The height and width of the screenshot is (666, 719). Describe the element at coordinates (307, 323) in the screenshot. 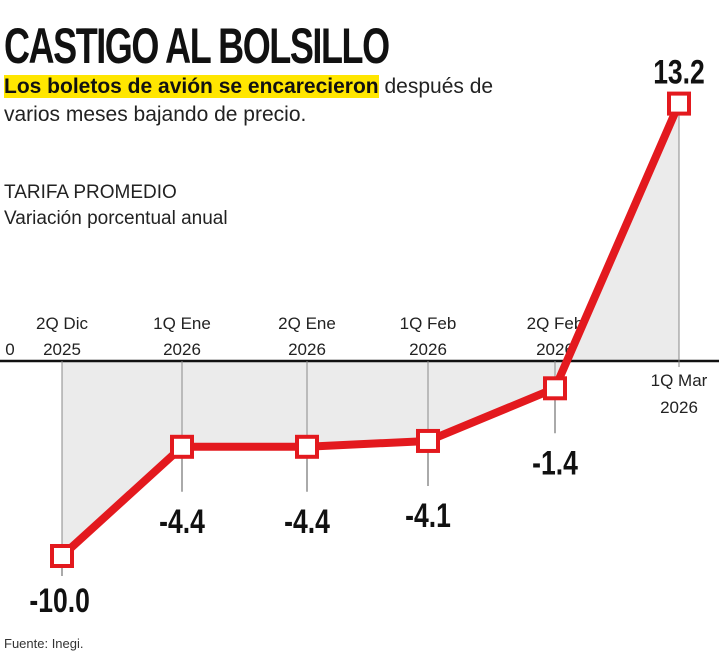

I see `x-tick-label: 2Q Ene` at that location.